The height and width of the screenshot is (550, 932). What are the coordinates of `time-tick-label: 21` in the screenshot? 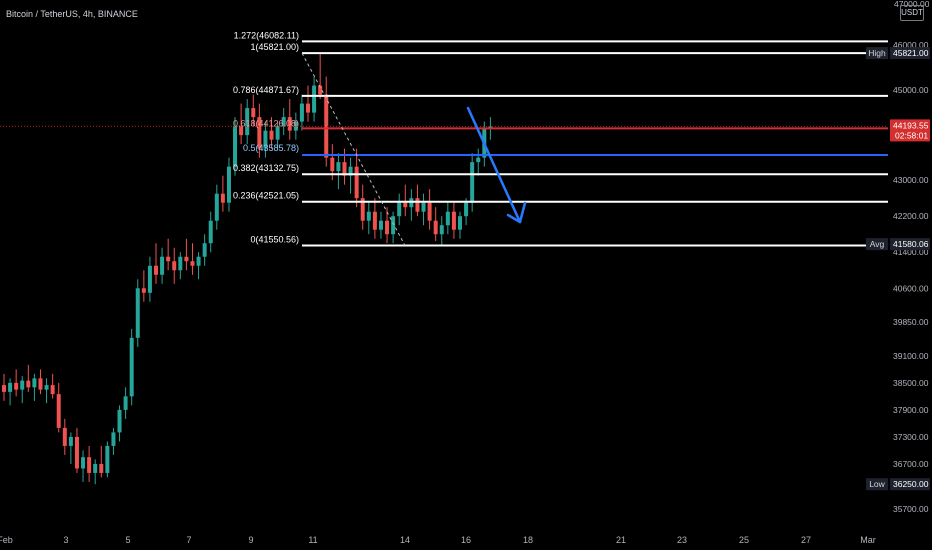 It's located at (621, 540).